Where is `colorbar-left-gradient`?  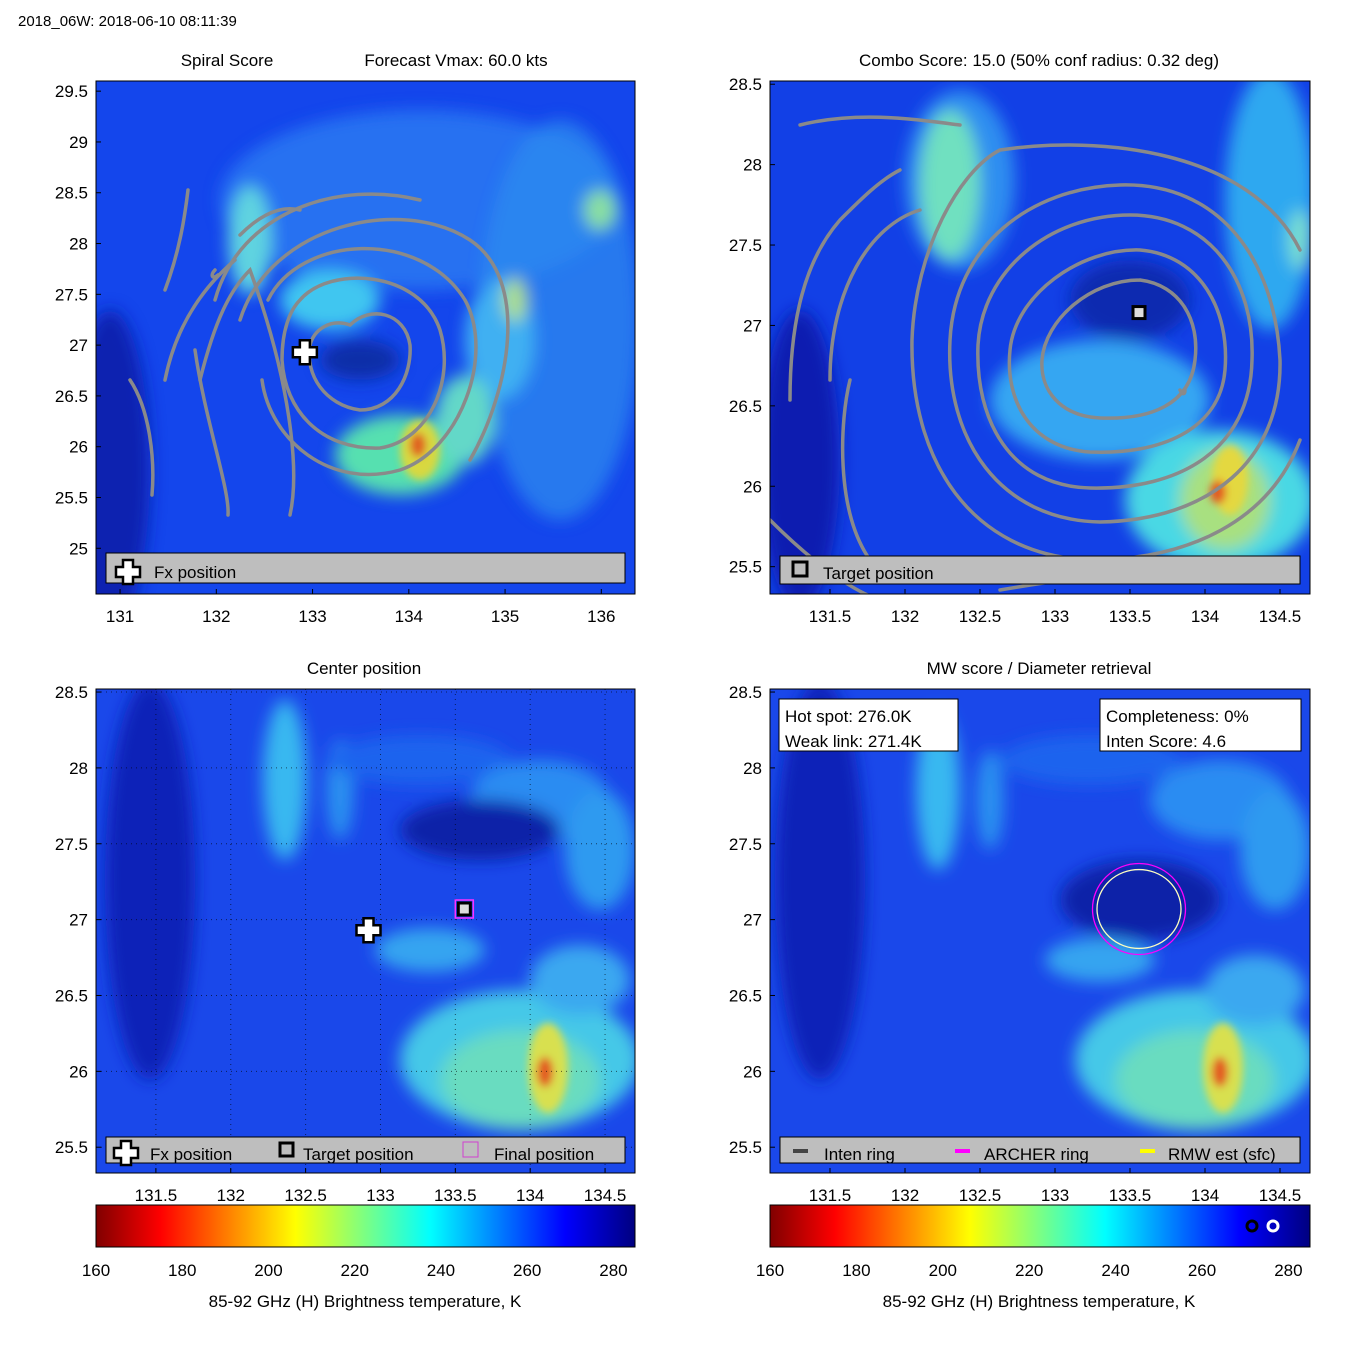
colorbar-left-gradient is located at coordinates (365, 1226).